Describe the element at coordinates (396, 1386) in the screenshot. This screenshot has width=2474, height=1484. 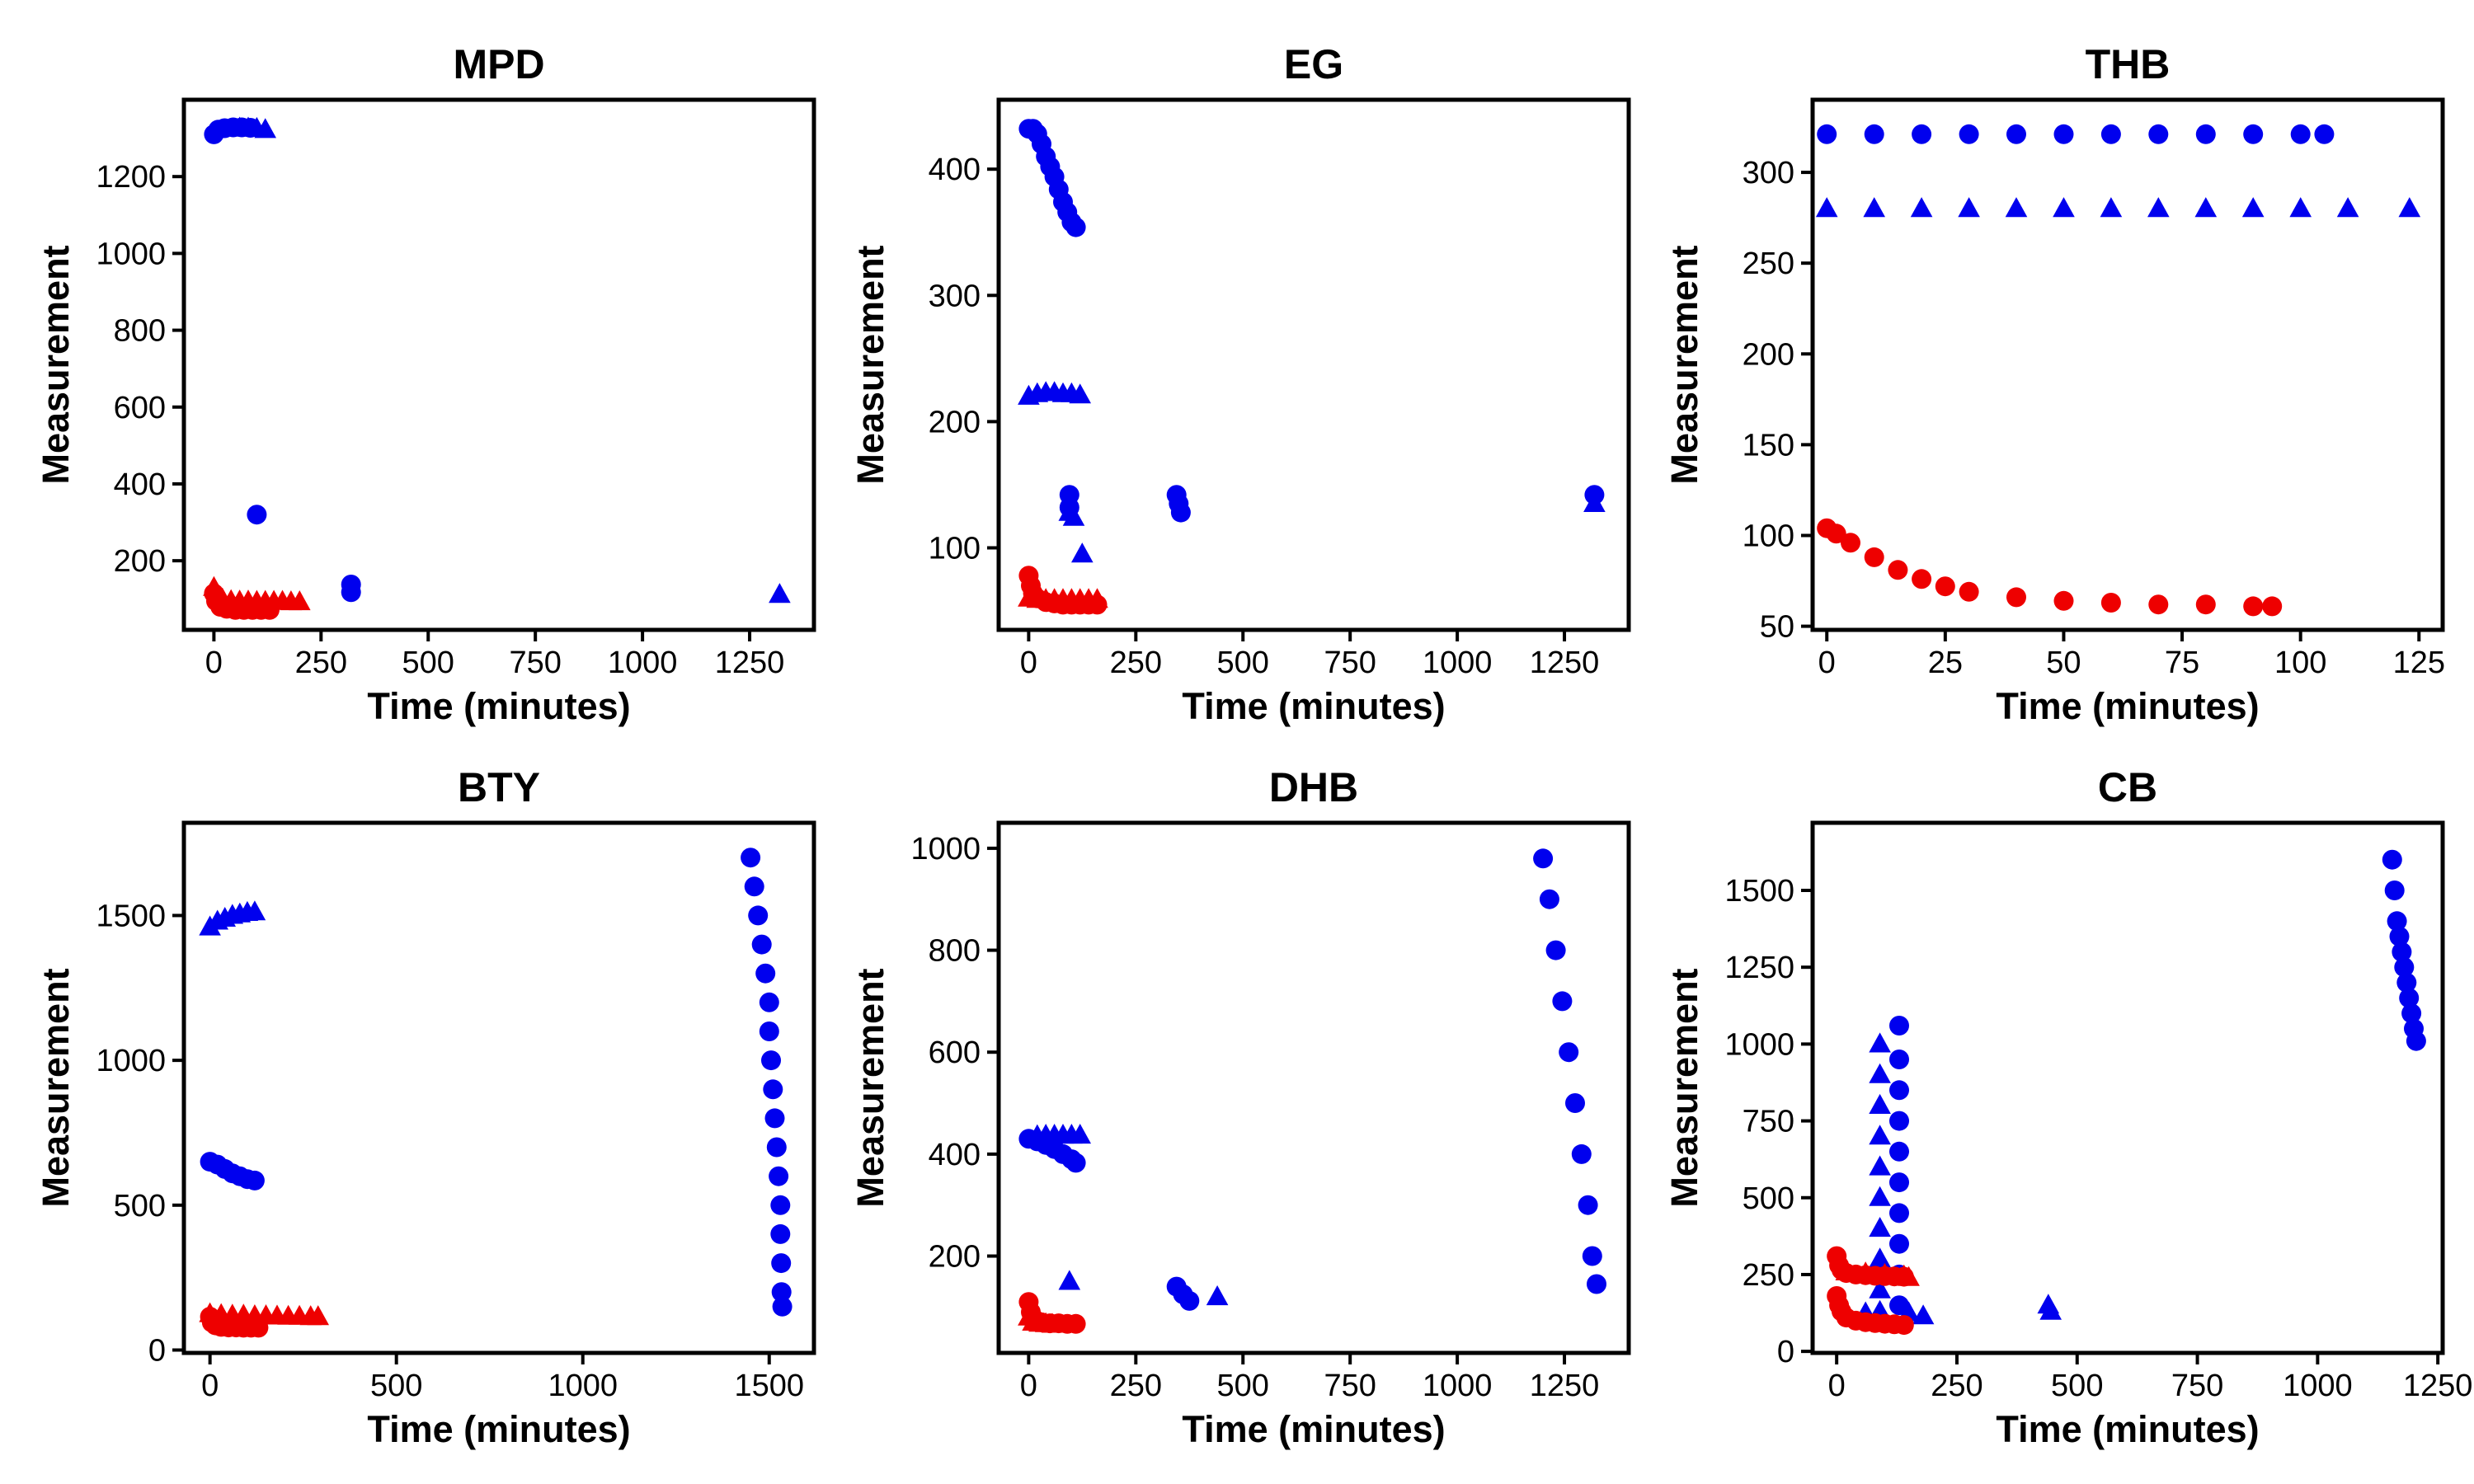
I see `x-tick-label: 500` at that location.